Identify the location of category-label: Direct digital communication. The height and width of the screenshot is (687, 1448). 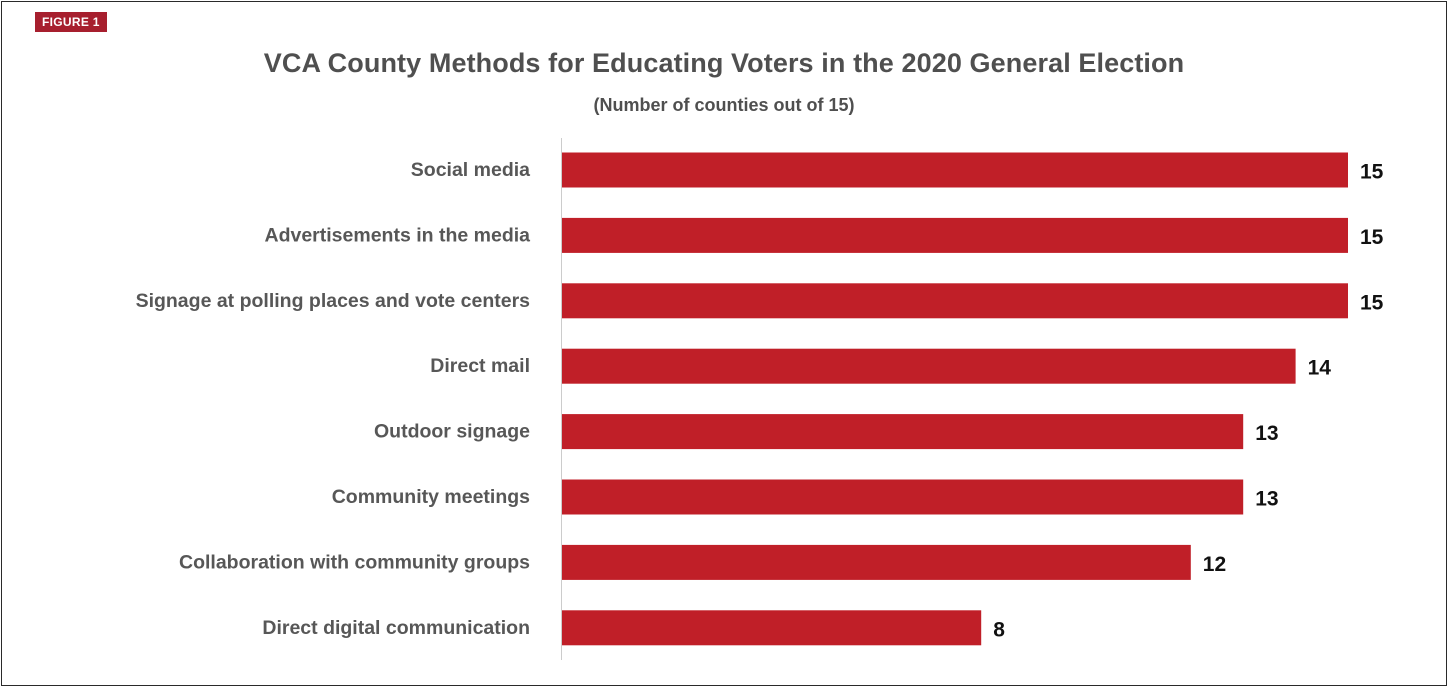
(396, 628).